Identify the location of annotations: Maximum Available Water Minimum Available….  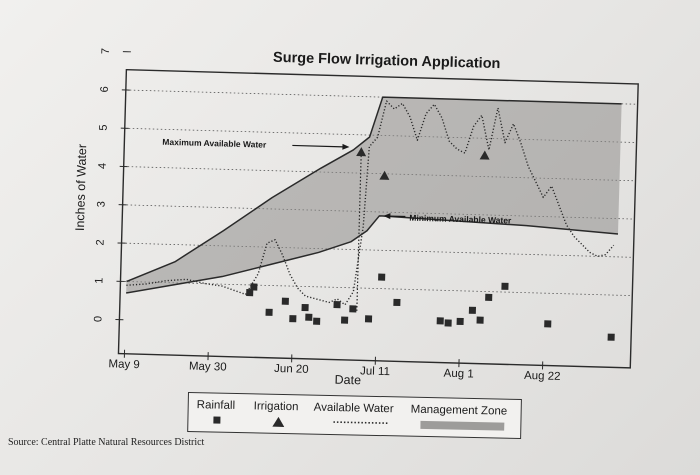
(337, 181).